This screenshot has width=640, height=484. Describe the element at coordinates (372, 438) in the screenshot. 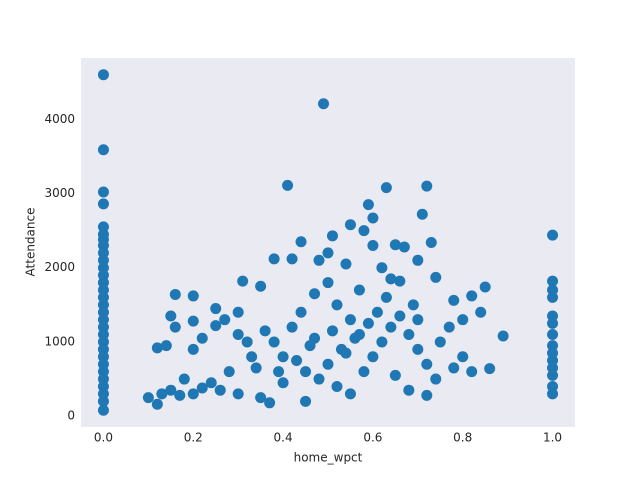

I see `x-tick-label: 0.6` at that location.